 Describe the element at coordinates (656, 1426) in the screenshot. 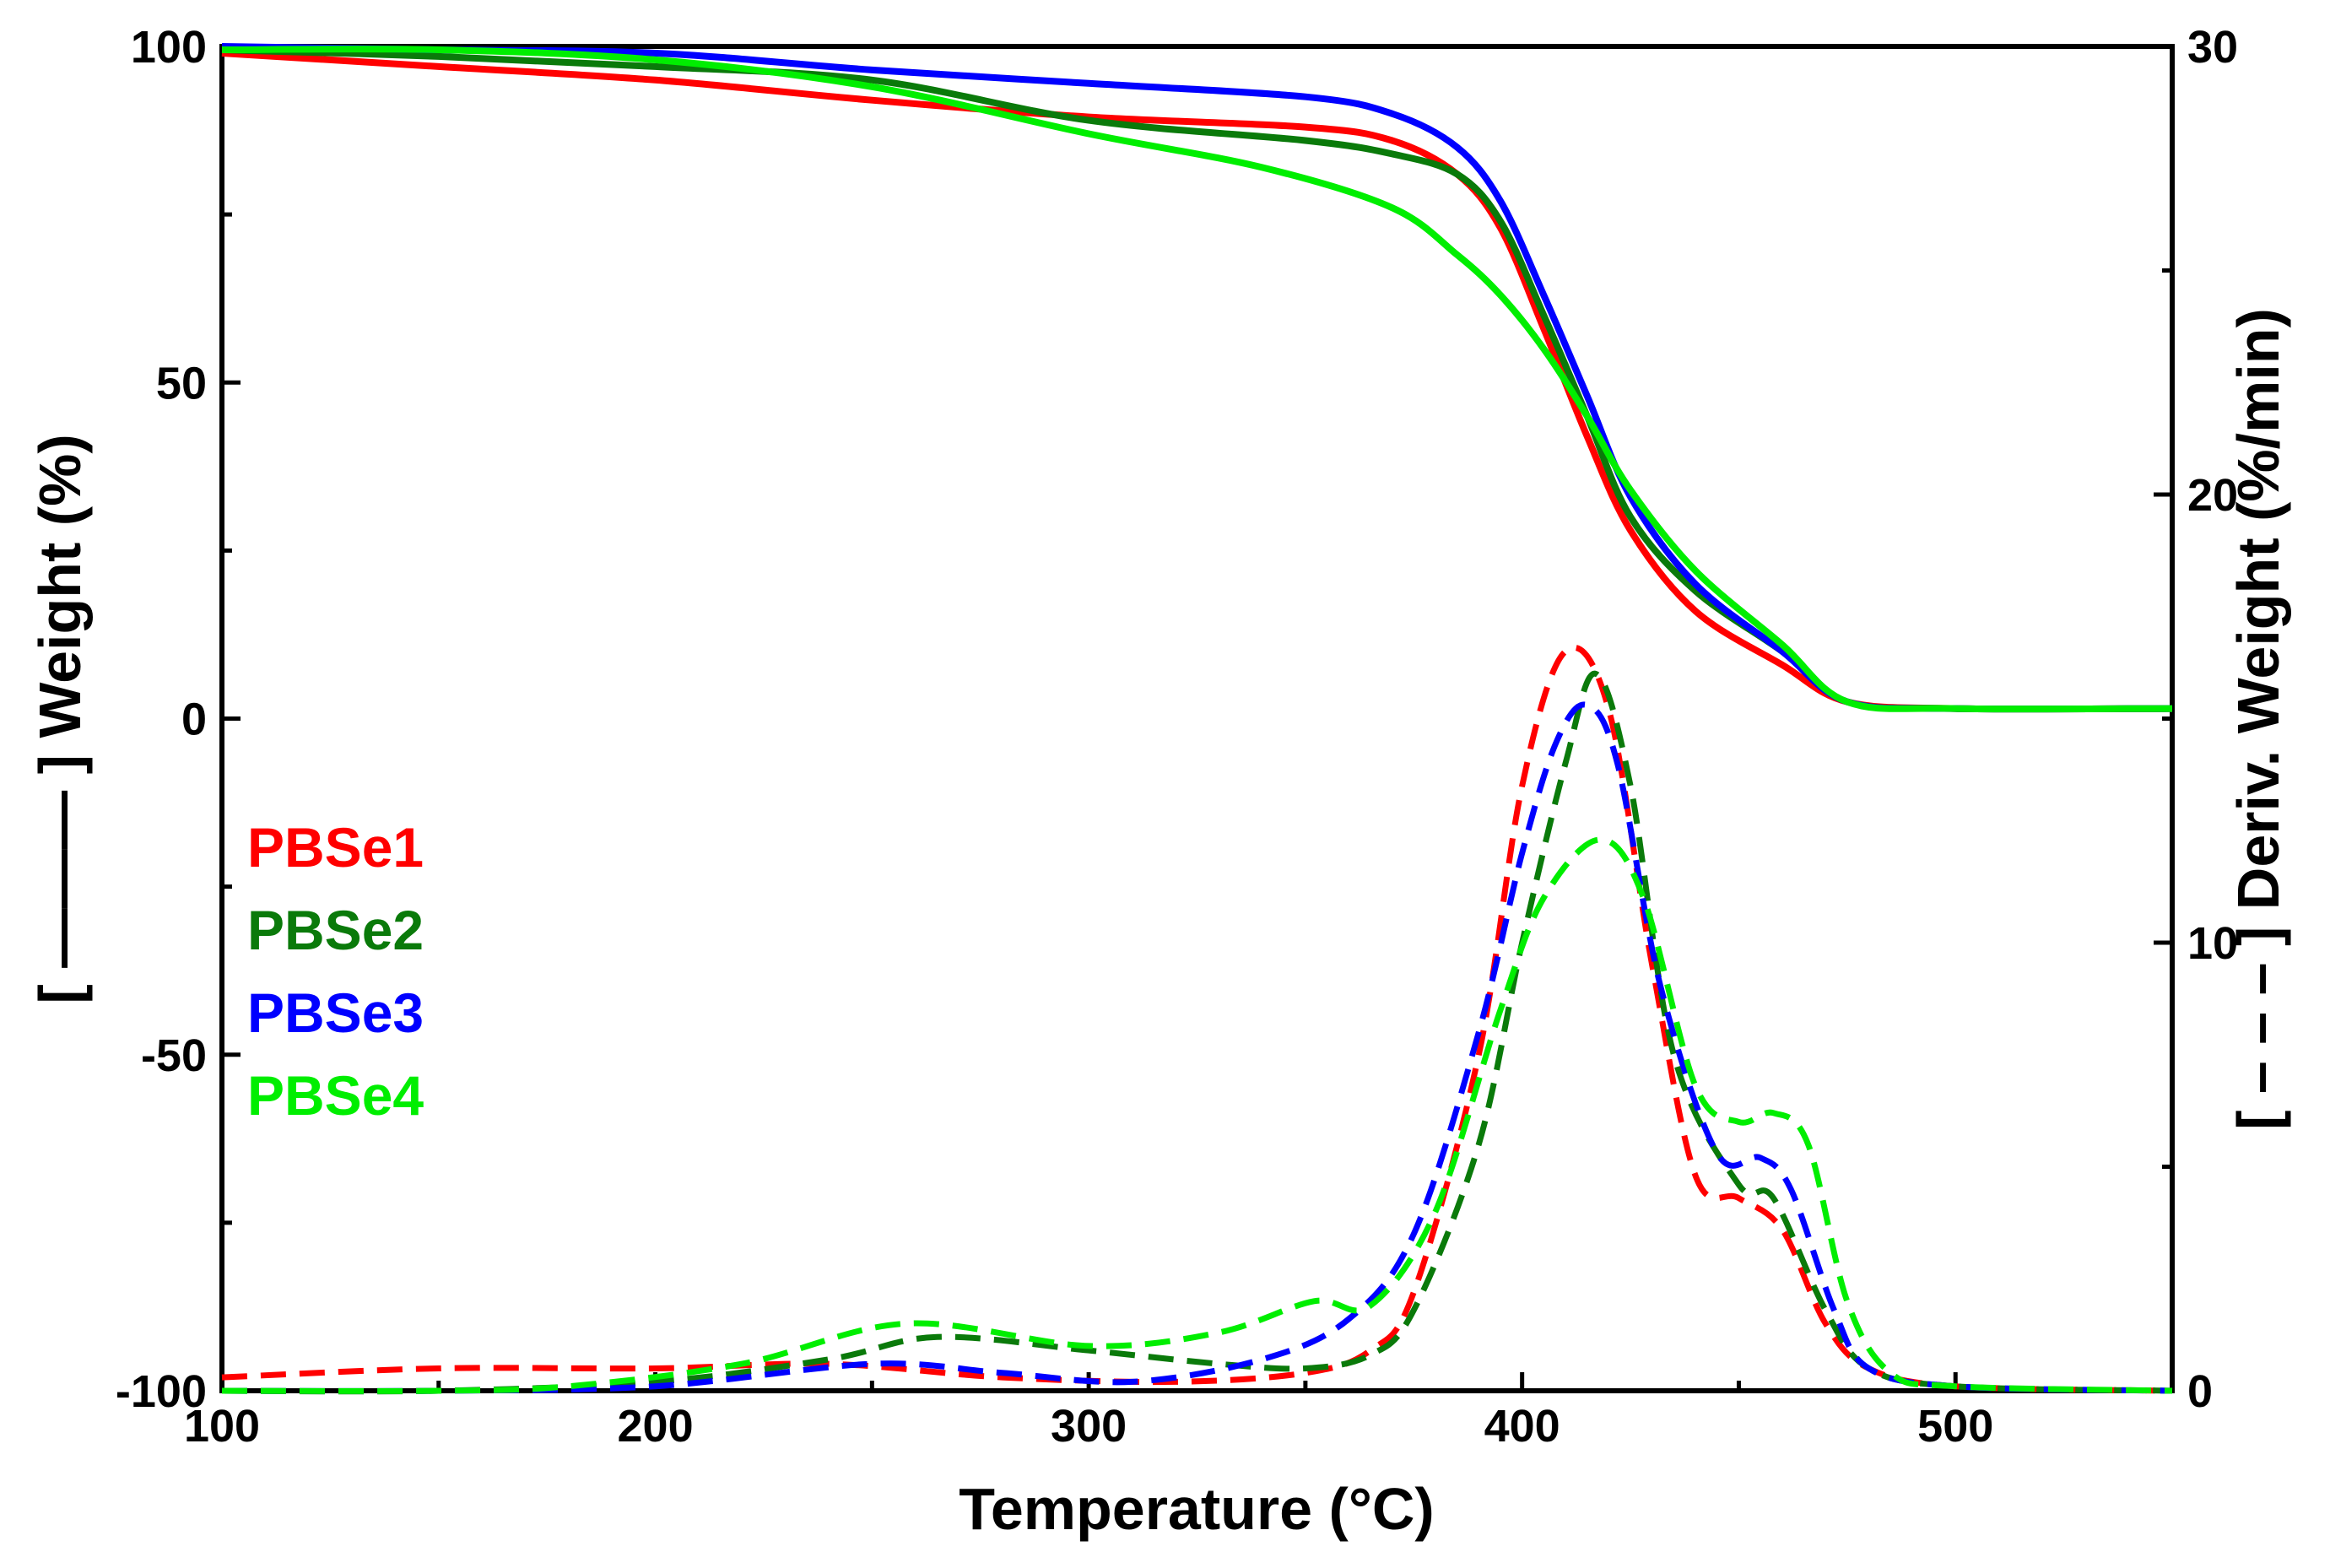

I see `x-tick-label: 200` at that location.